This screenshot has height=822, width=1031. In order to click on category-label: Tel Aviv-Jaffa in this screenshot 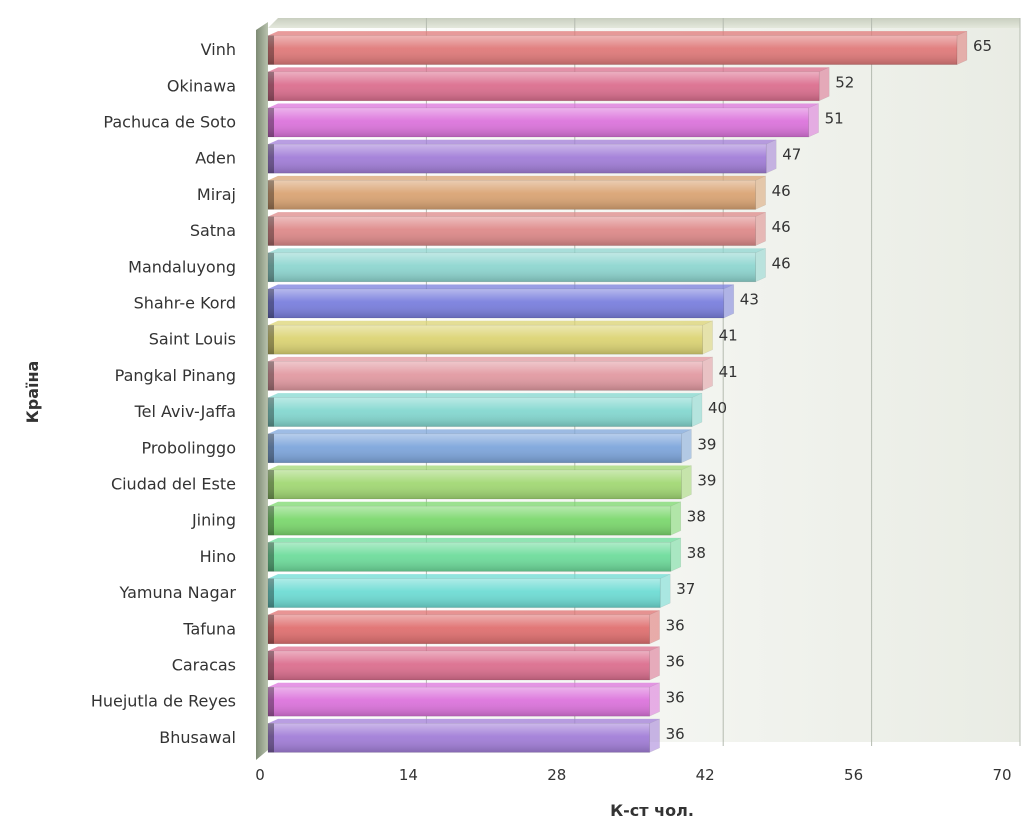, I will do `click(185, 411)`.